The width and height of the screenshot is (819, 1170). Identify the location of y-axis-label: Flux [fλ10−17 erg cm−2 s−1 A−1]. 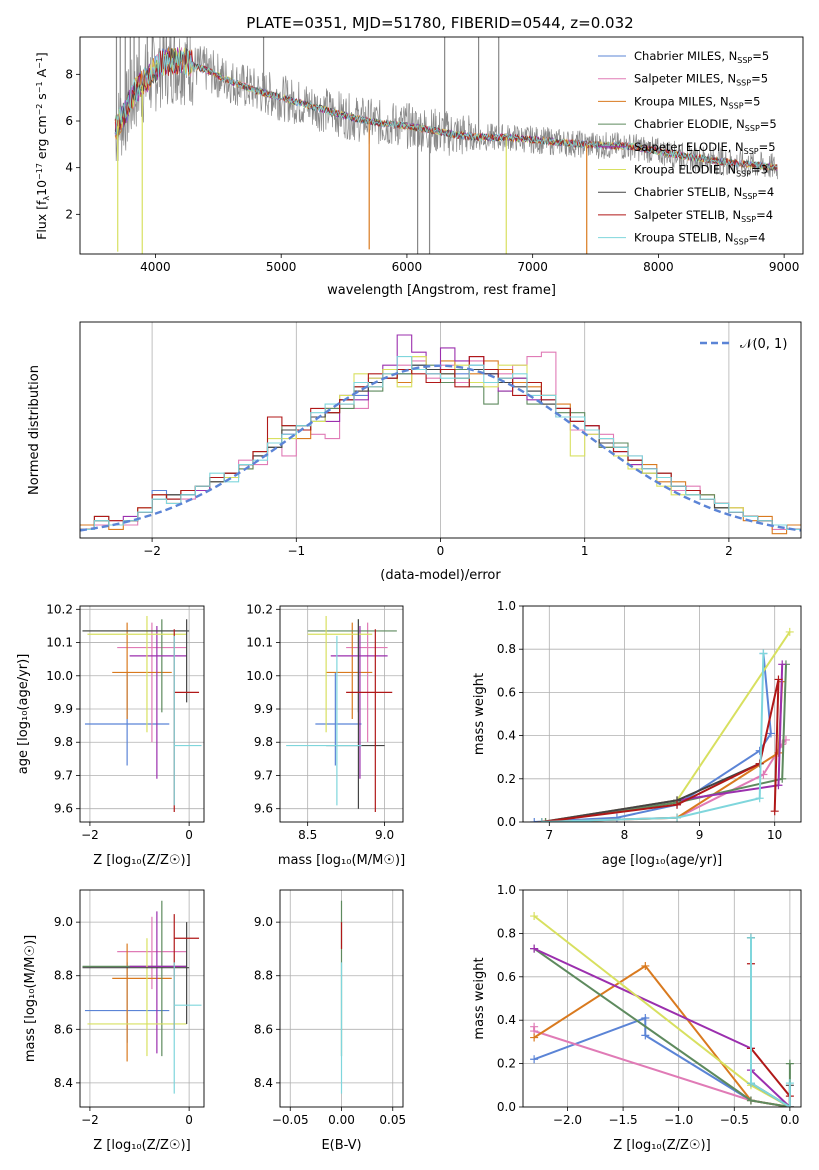
(42, 146).